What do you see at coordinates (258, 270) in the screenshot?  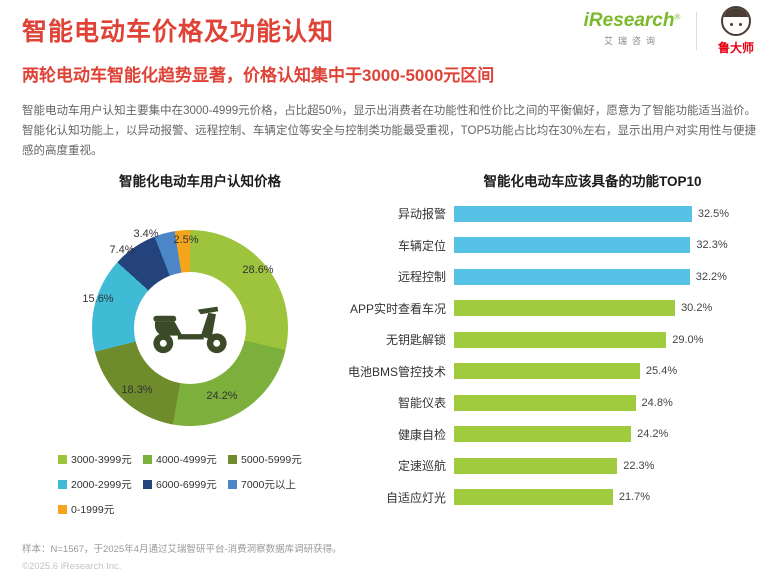 I see `pie-value-label: 28.6%` at bounding box center [258, 270].